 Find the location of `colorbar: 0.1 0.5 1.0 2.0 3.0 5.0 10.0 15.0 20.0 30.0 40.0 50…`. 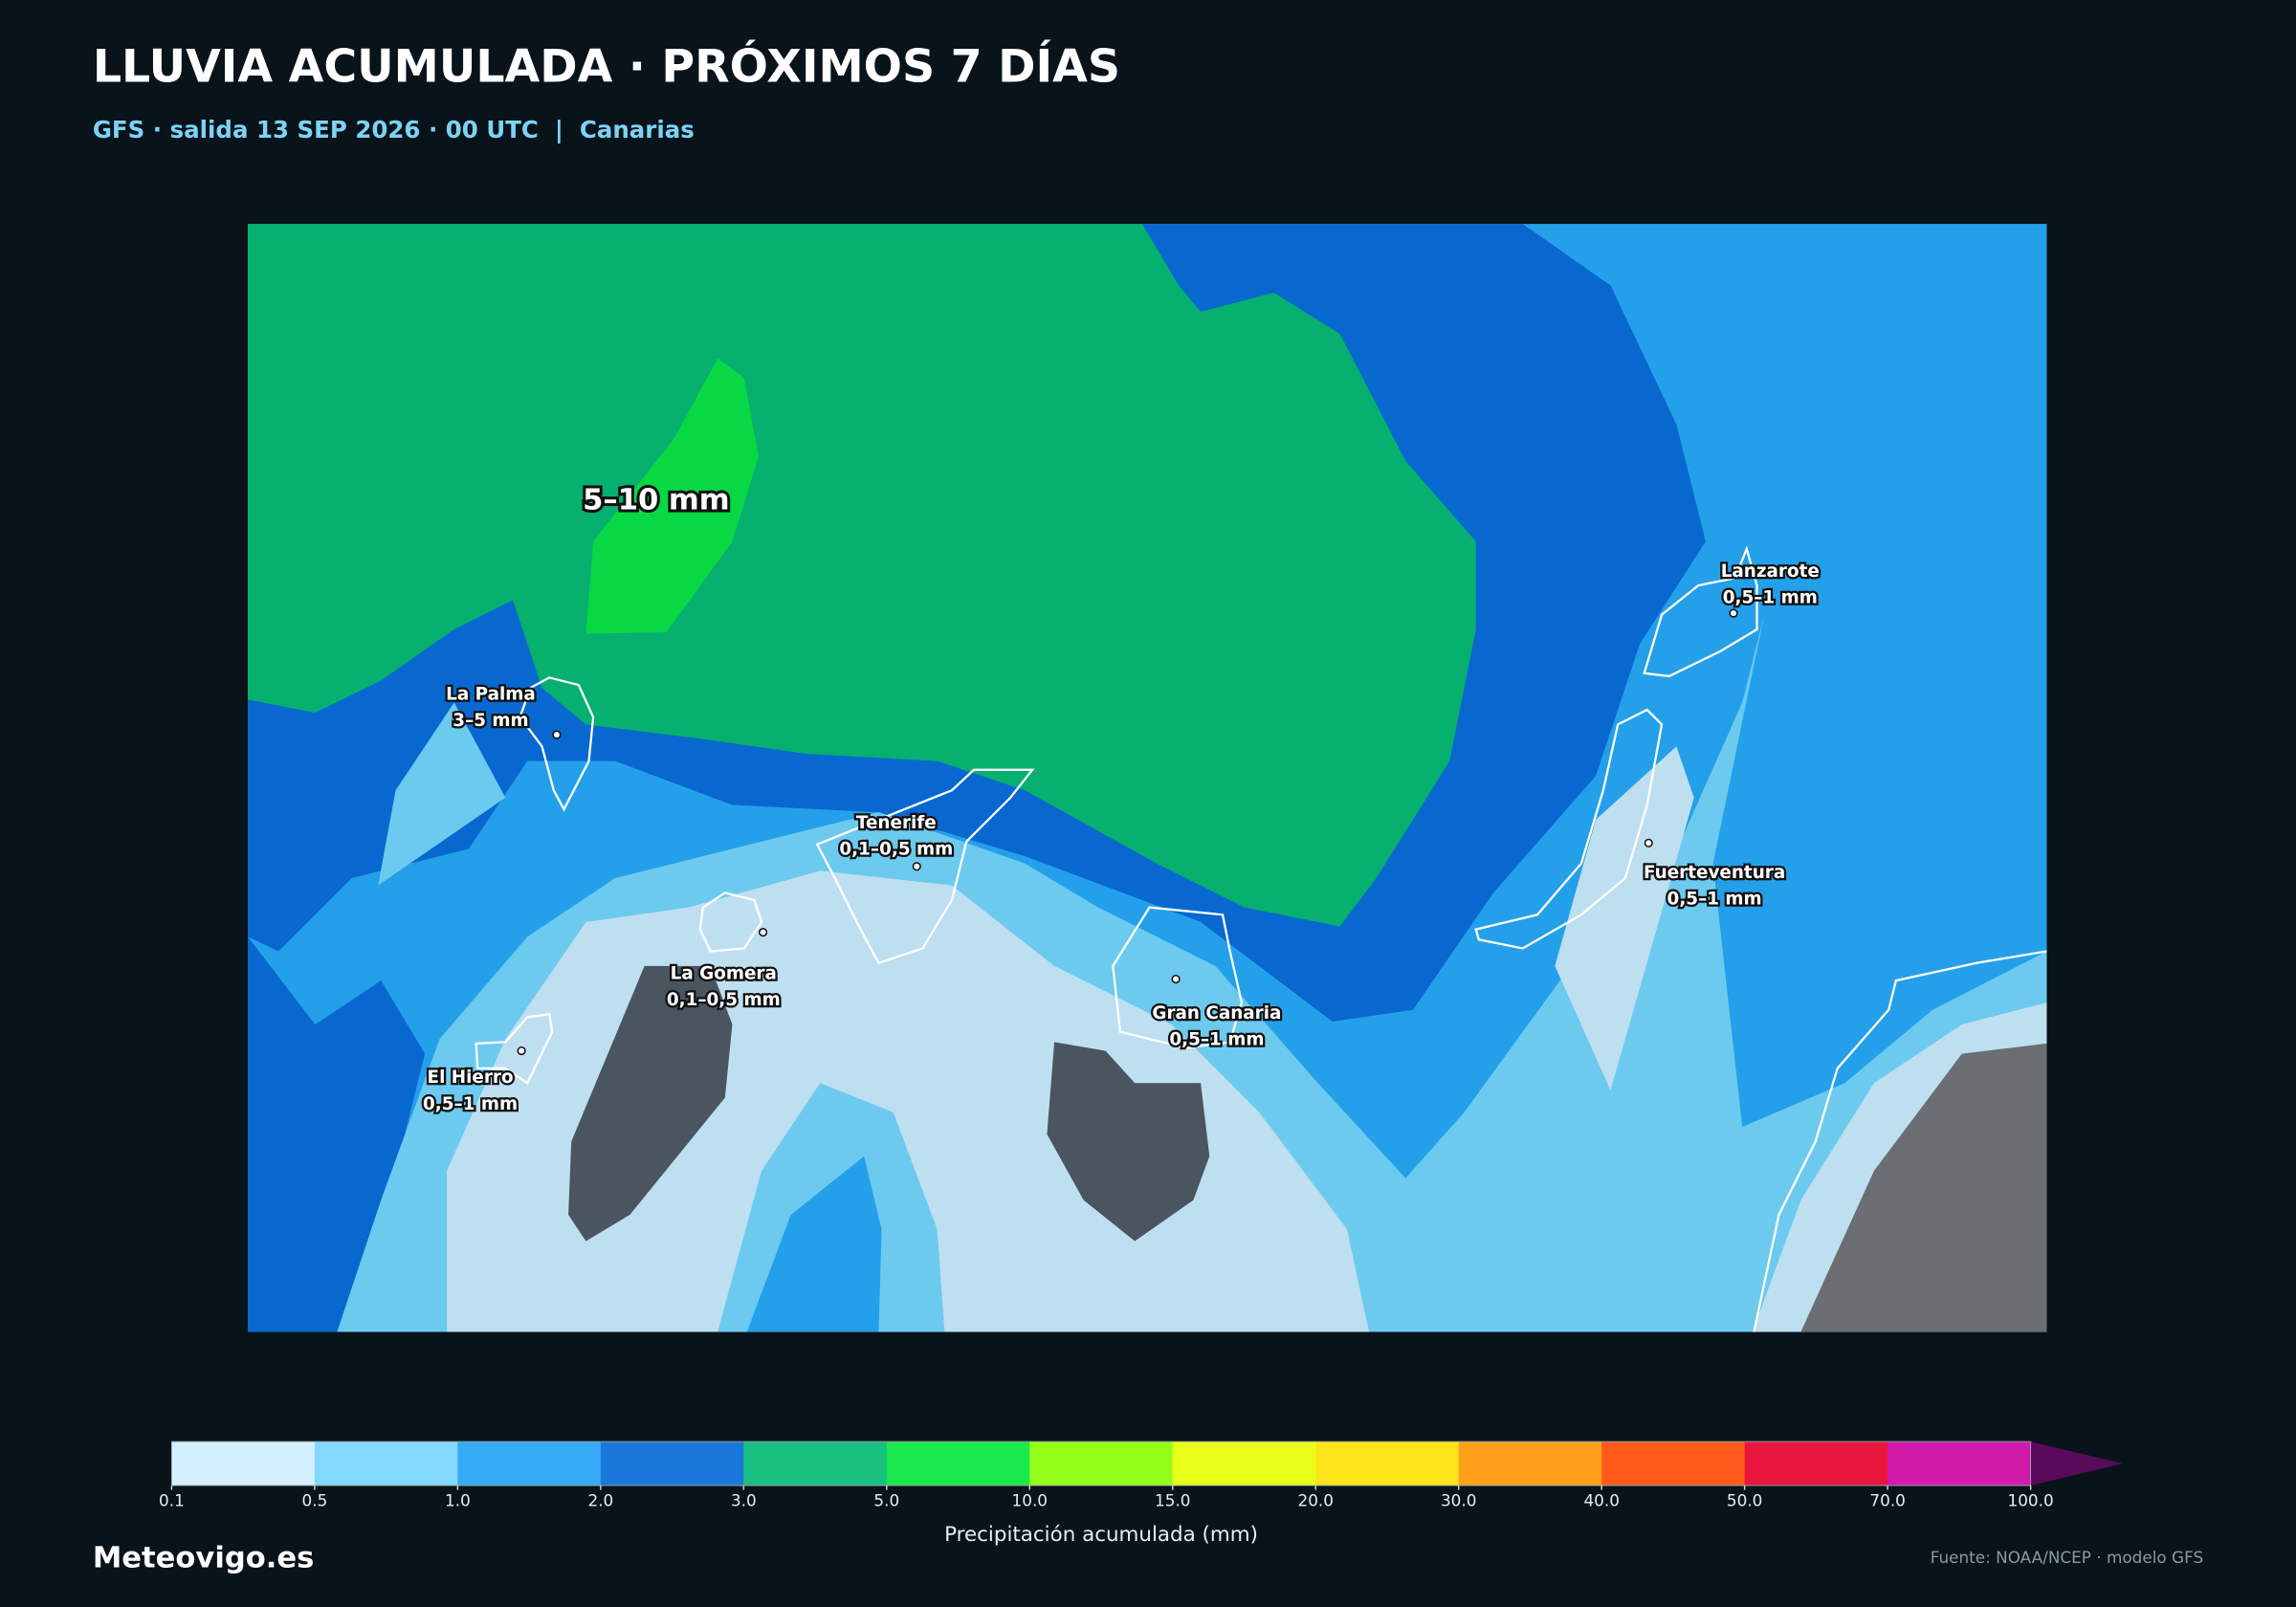

colorbar: 0.1 0.5 1.0 2.0 3.0 5.0 10.0 15.0 20.0 30.0 40.0 50… is located at coordinates (1141, 1475).